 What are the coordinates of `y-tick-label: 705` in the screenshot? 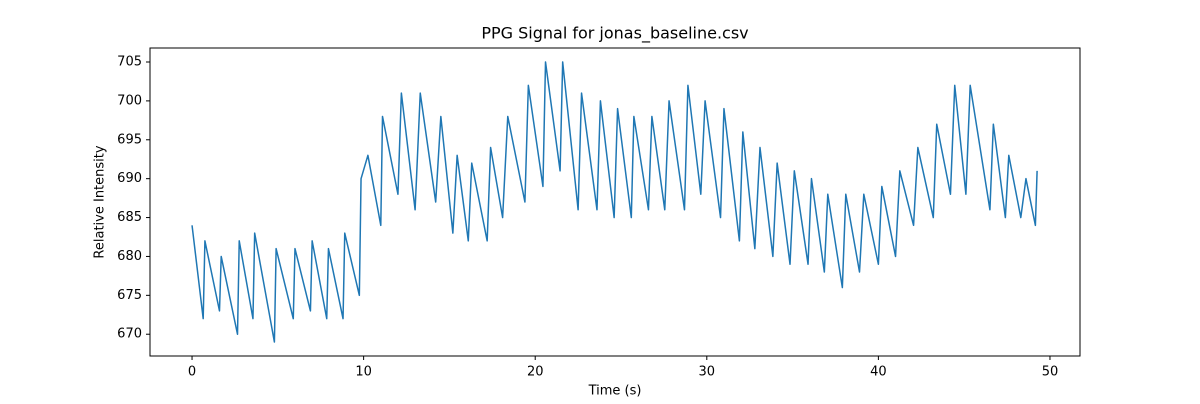 It's located at (129, 62).